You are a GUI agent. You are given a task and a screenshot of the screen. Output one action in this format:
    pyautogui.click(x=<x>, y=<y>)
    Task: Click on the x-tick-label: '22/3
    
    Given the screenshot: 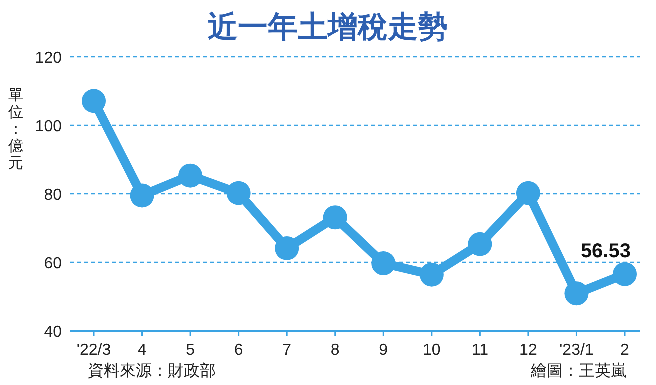 What is the action you would take?
    pyautogui.click(x=94, y=350)
    